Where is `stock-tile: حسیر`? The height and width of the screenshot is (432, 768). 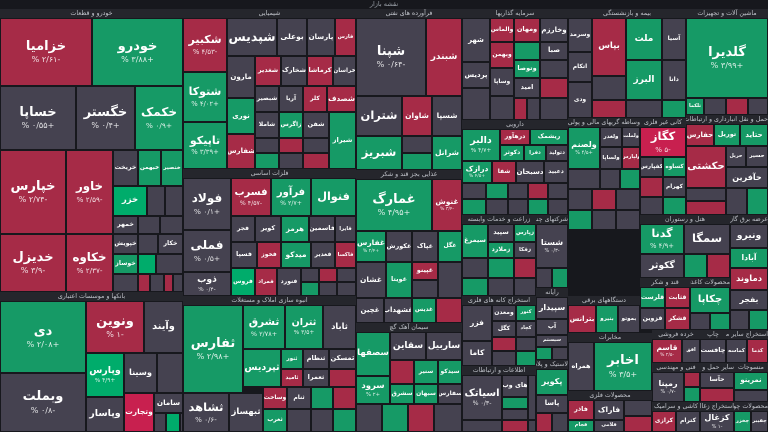
stock-tile: حسیر is located at coordinates (757, 156).